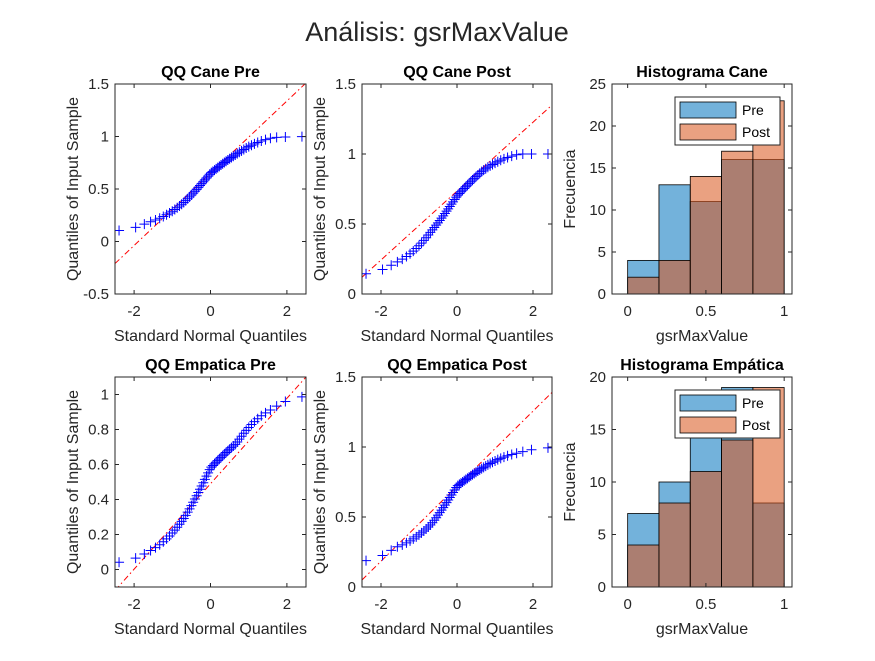 The height and width of the screenshot is (661, 875). I want to click on hist-2-xtick-label: 1, so click(784, 311).